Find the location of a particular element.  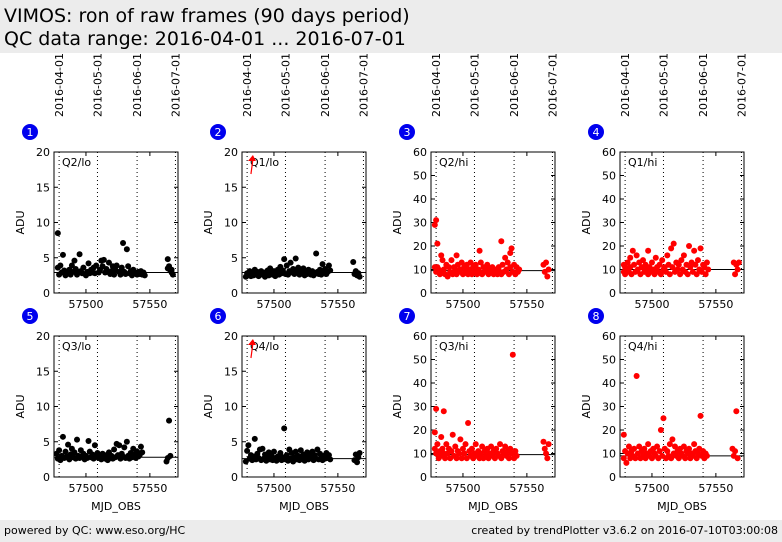

panel-label: Q2/lo is located at coordinates (76, 162).